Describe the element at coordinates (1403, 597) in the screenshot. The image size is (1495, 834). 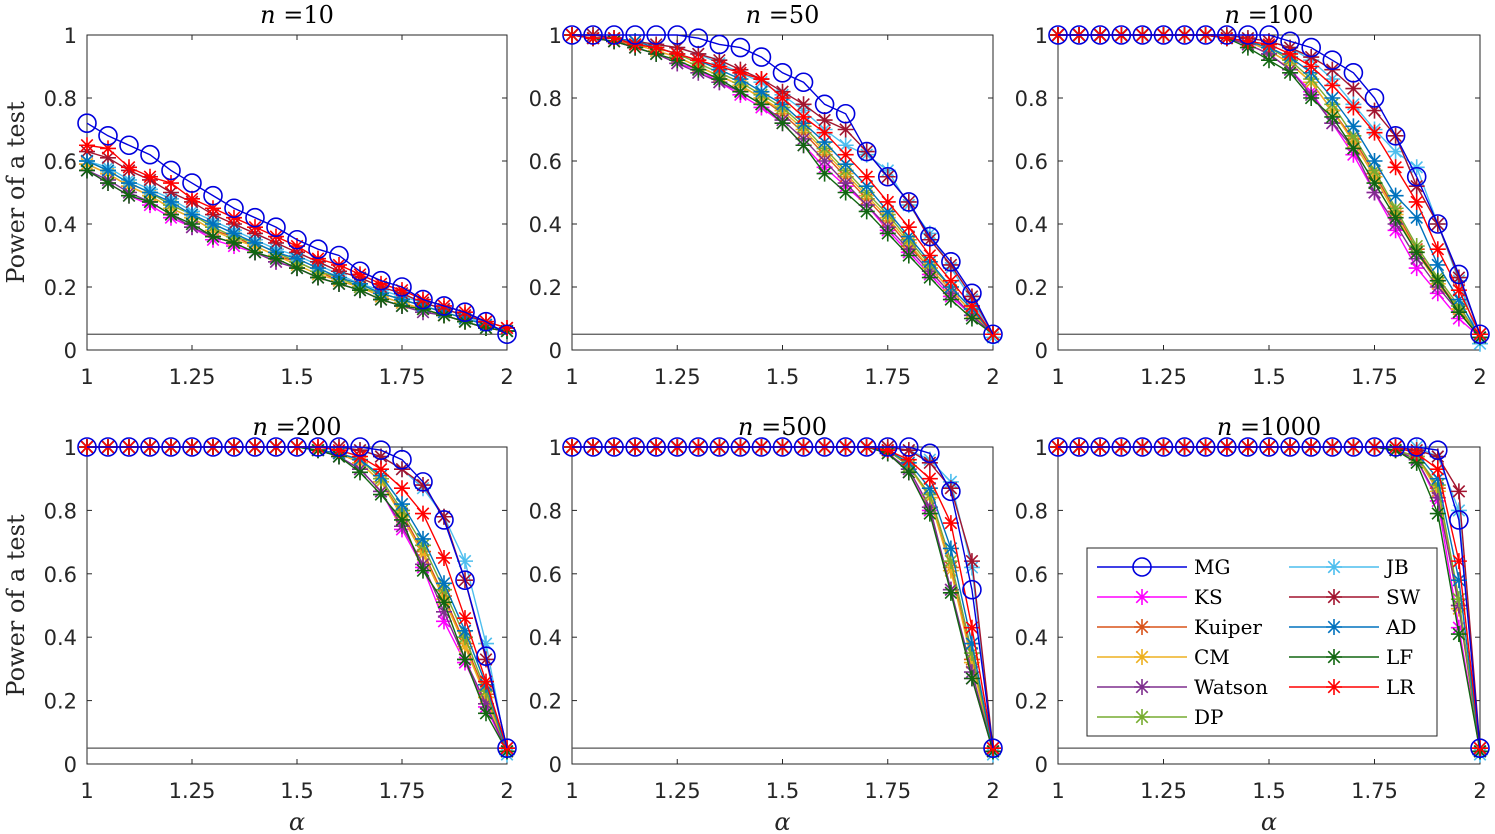
I see `legend-label: SW` at that location.